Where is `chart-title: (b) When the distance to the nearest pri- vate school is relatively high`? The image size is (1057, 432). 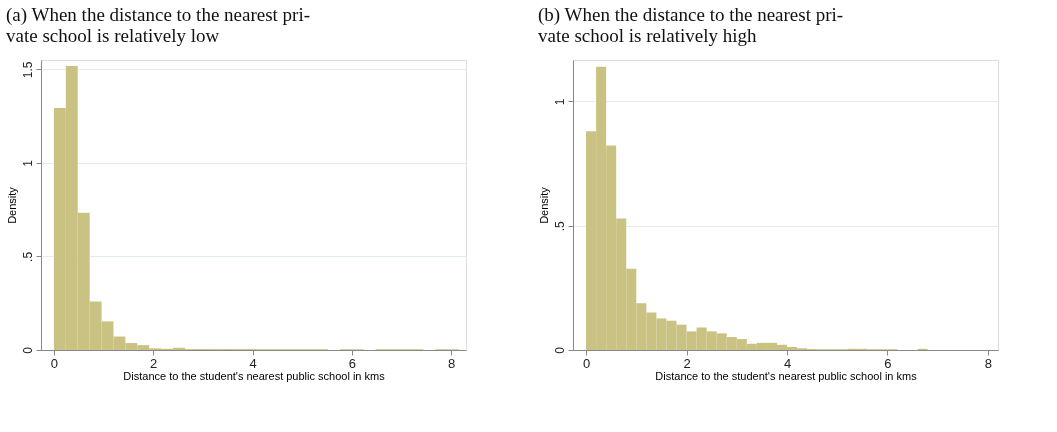 chart-title: (b) When the distance to the nearest pri- vate school is relatively high is located at coordinates (691, 25).